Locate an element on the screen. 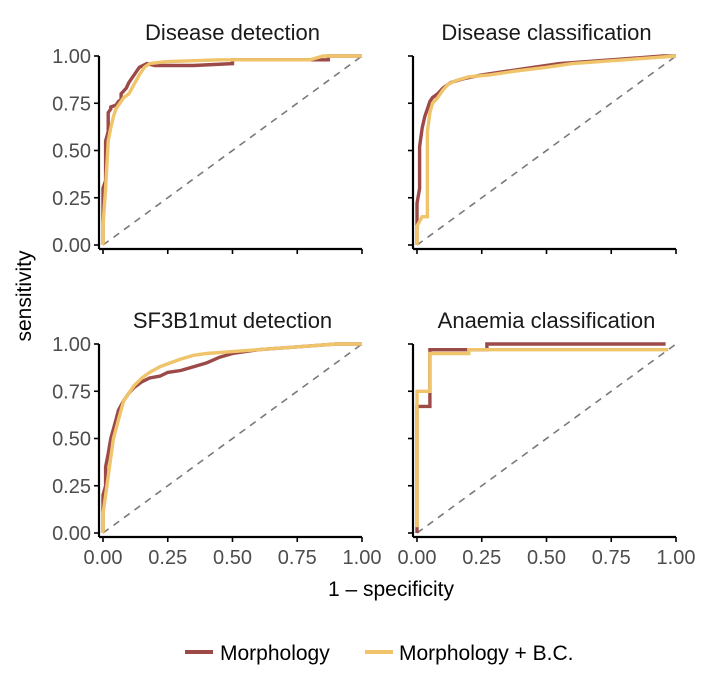 The image size is (715, 687). y-axis-title: sensitivity is located at coordinates (24, 296).